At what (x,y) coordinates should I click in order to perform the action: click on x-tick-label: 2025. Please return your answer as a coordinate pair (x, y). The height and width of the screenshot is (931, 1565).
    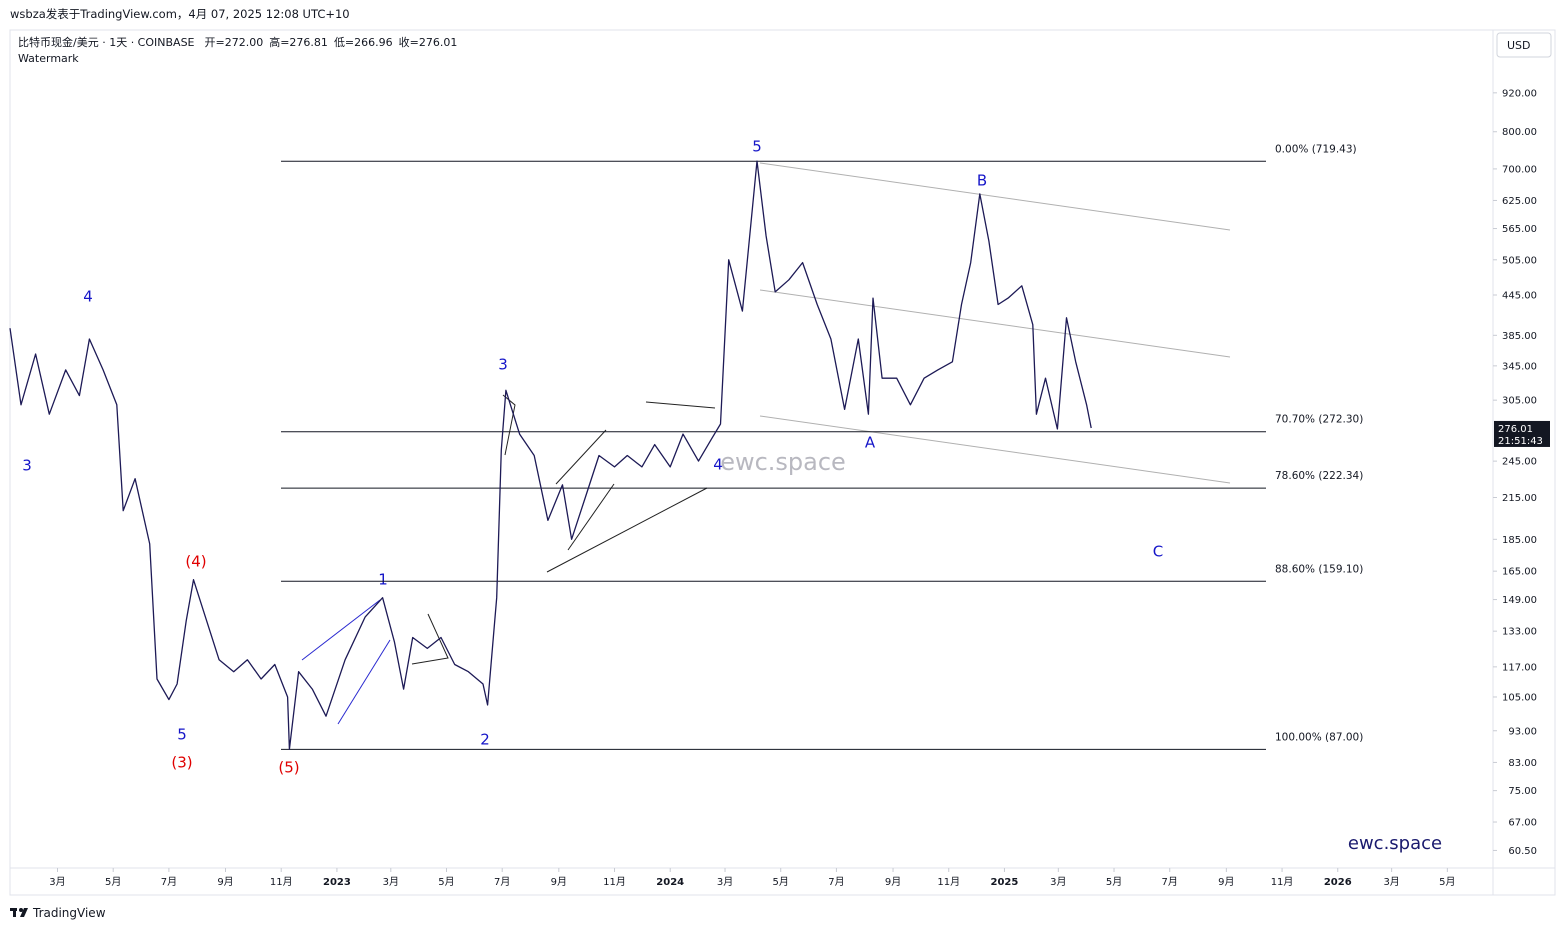
    Looking at the image, I should click on (1005, 882).